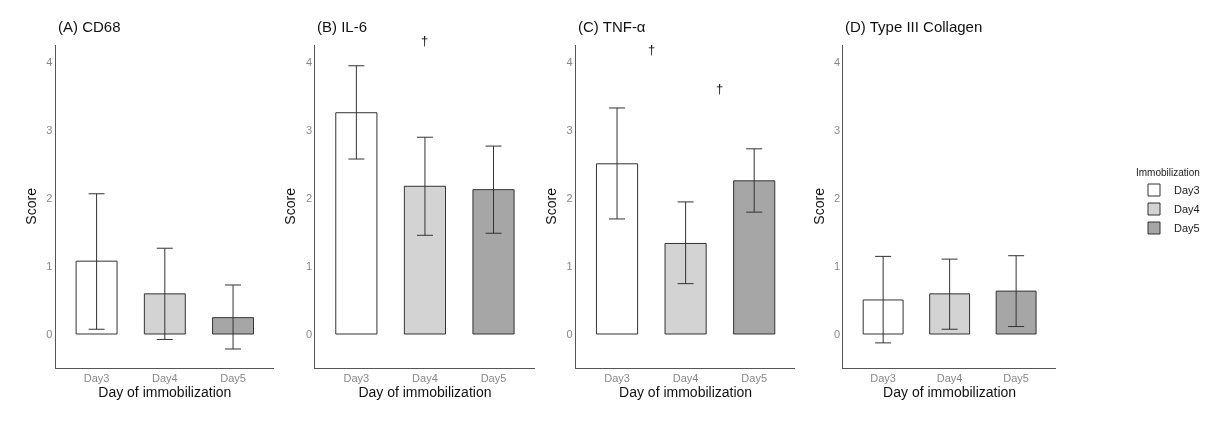 This screenshot has height=435, width=1215. I want to click on chart-title: (B) IL-6, so click(342, 26).